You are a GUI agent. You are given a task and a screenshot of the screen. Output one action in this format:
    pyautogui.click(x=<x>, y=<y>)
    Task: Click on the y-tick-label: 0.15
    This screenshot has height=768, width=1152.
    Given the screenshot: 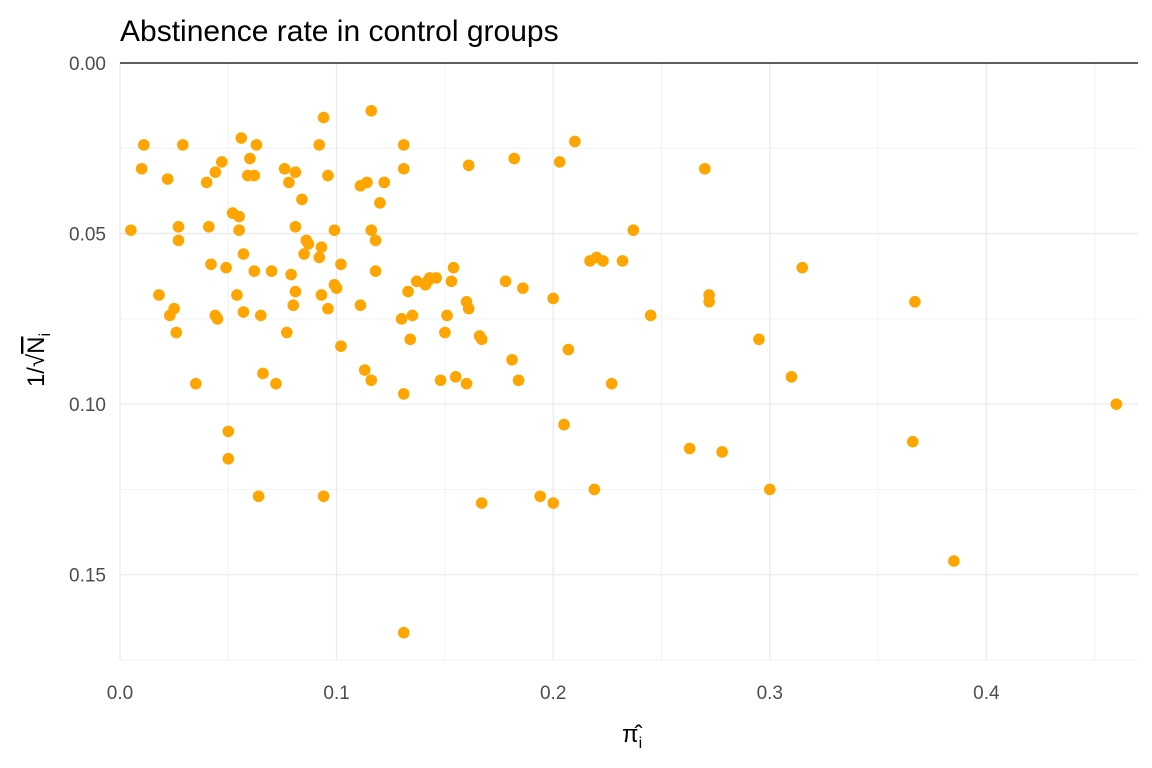 What is the action you would take?
    pyautogui.click(x=87, y=576)
    